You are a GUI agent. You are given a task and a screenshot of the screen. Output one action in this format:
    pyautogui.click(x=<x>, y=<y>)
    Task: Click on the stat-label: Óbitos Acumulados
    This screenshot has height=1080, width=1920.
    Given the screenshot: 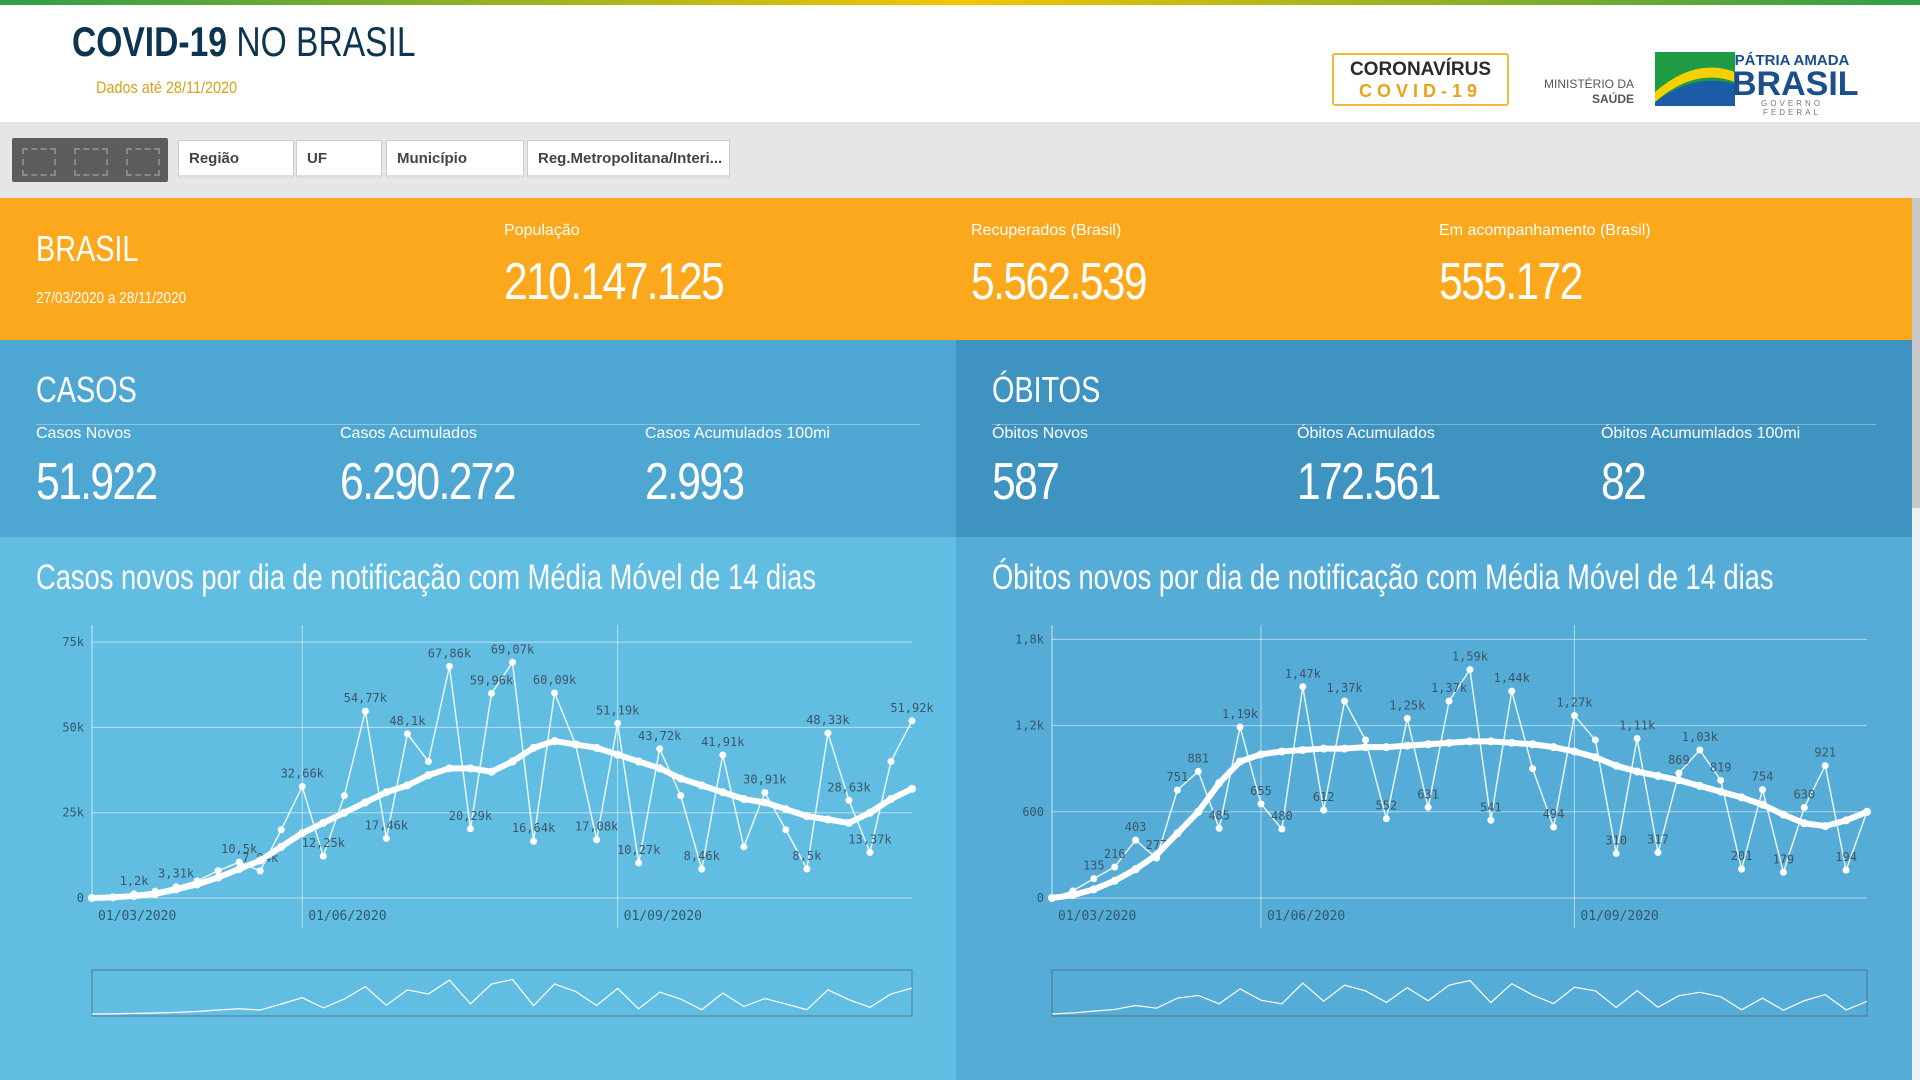 What is the action you would take?
    pyautogui.click(x=1366, y=433)
    